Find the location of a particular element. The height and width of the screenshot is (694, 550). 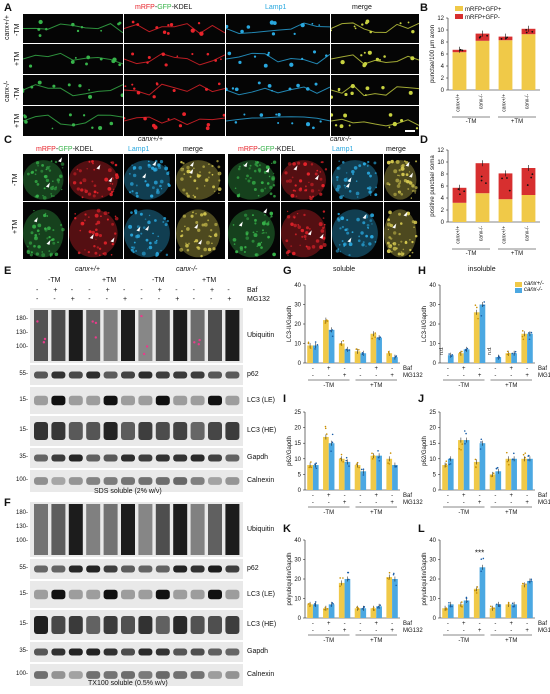

H-ytick-label-1: 10 is located at coordinates (432, 345).